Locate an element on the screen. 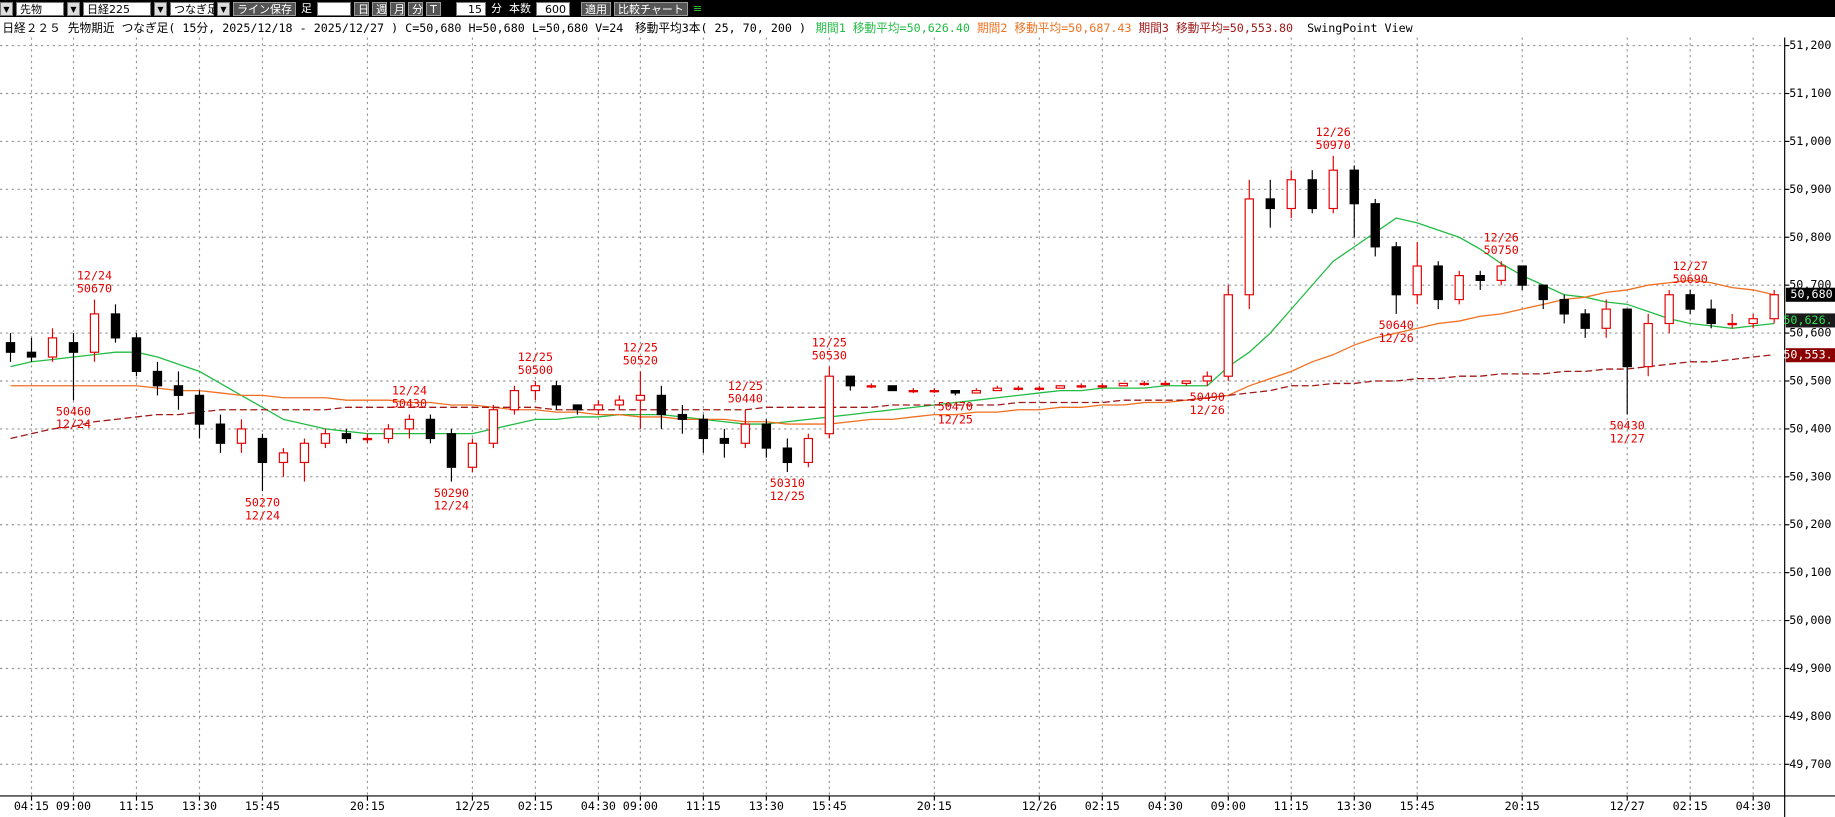  symbol-select: 日経225 is located at coordinates (117, 8).